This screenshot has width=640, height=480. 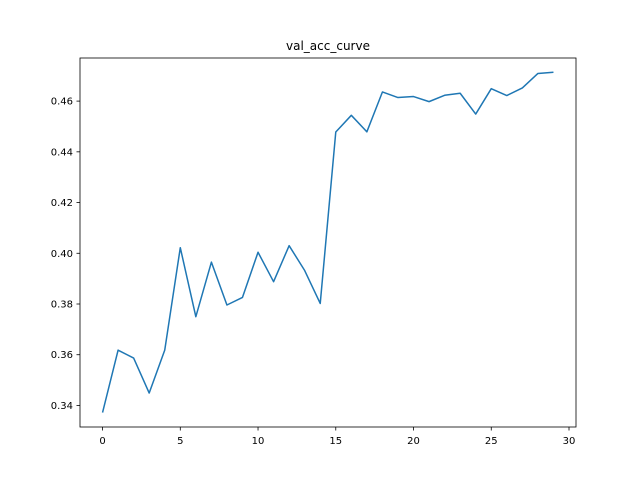 What do you see at coordinates (413, 441) in the screenshot?
I see `x-tick-label: 20` at bounding box center [413, 441].